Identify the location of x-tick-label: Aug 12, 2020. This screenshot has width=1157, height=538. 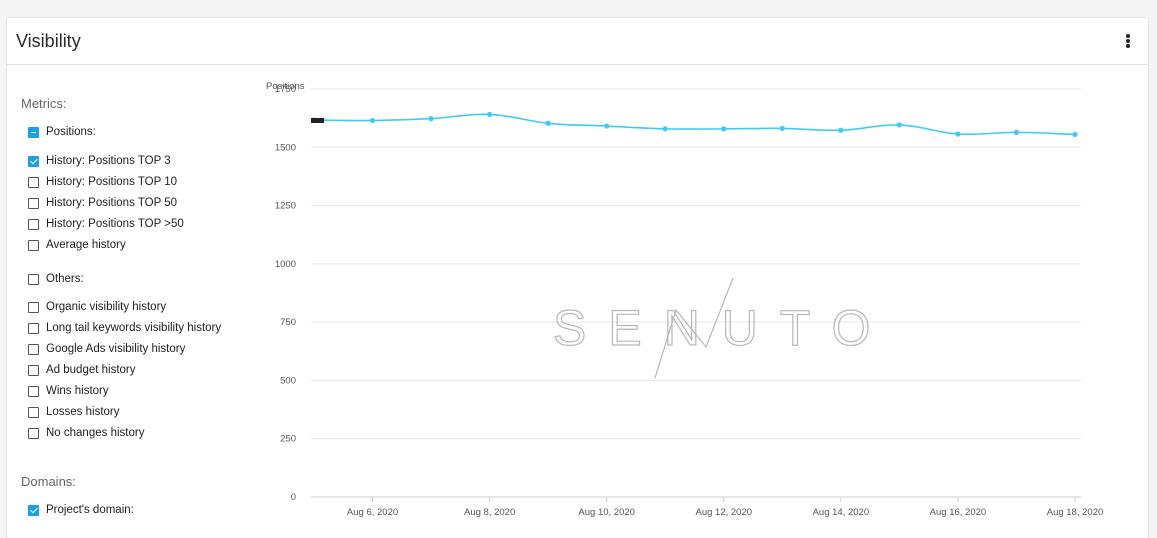
(724, 512).